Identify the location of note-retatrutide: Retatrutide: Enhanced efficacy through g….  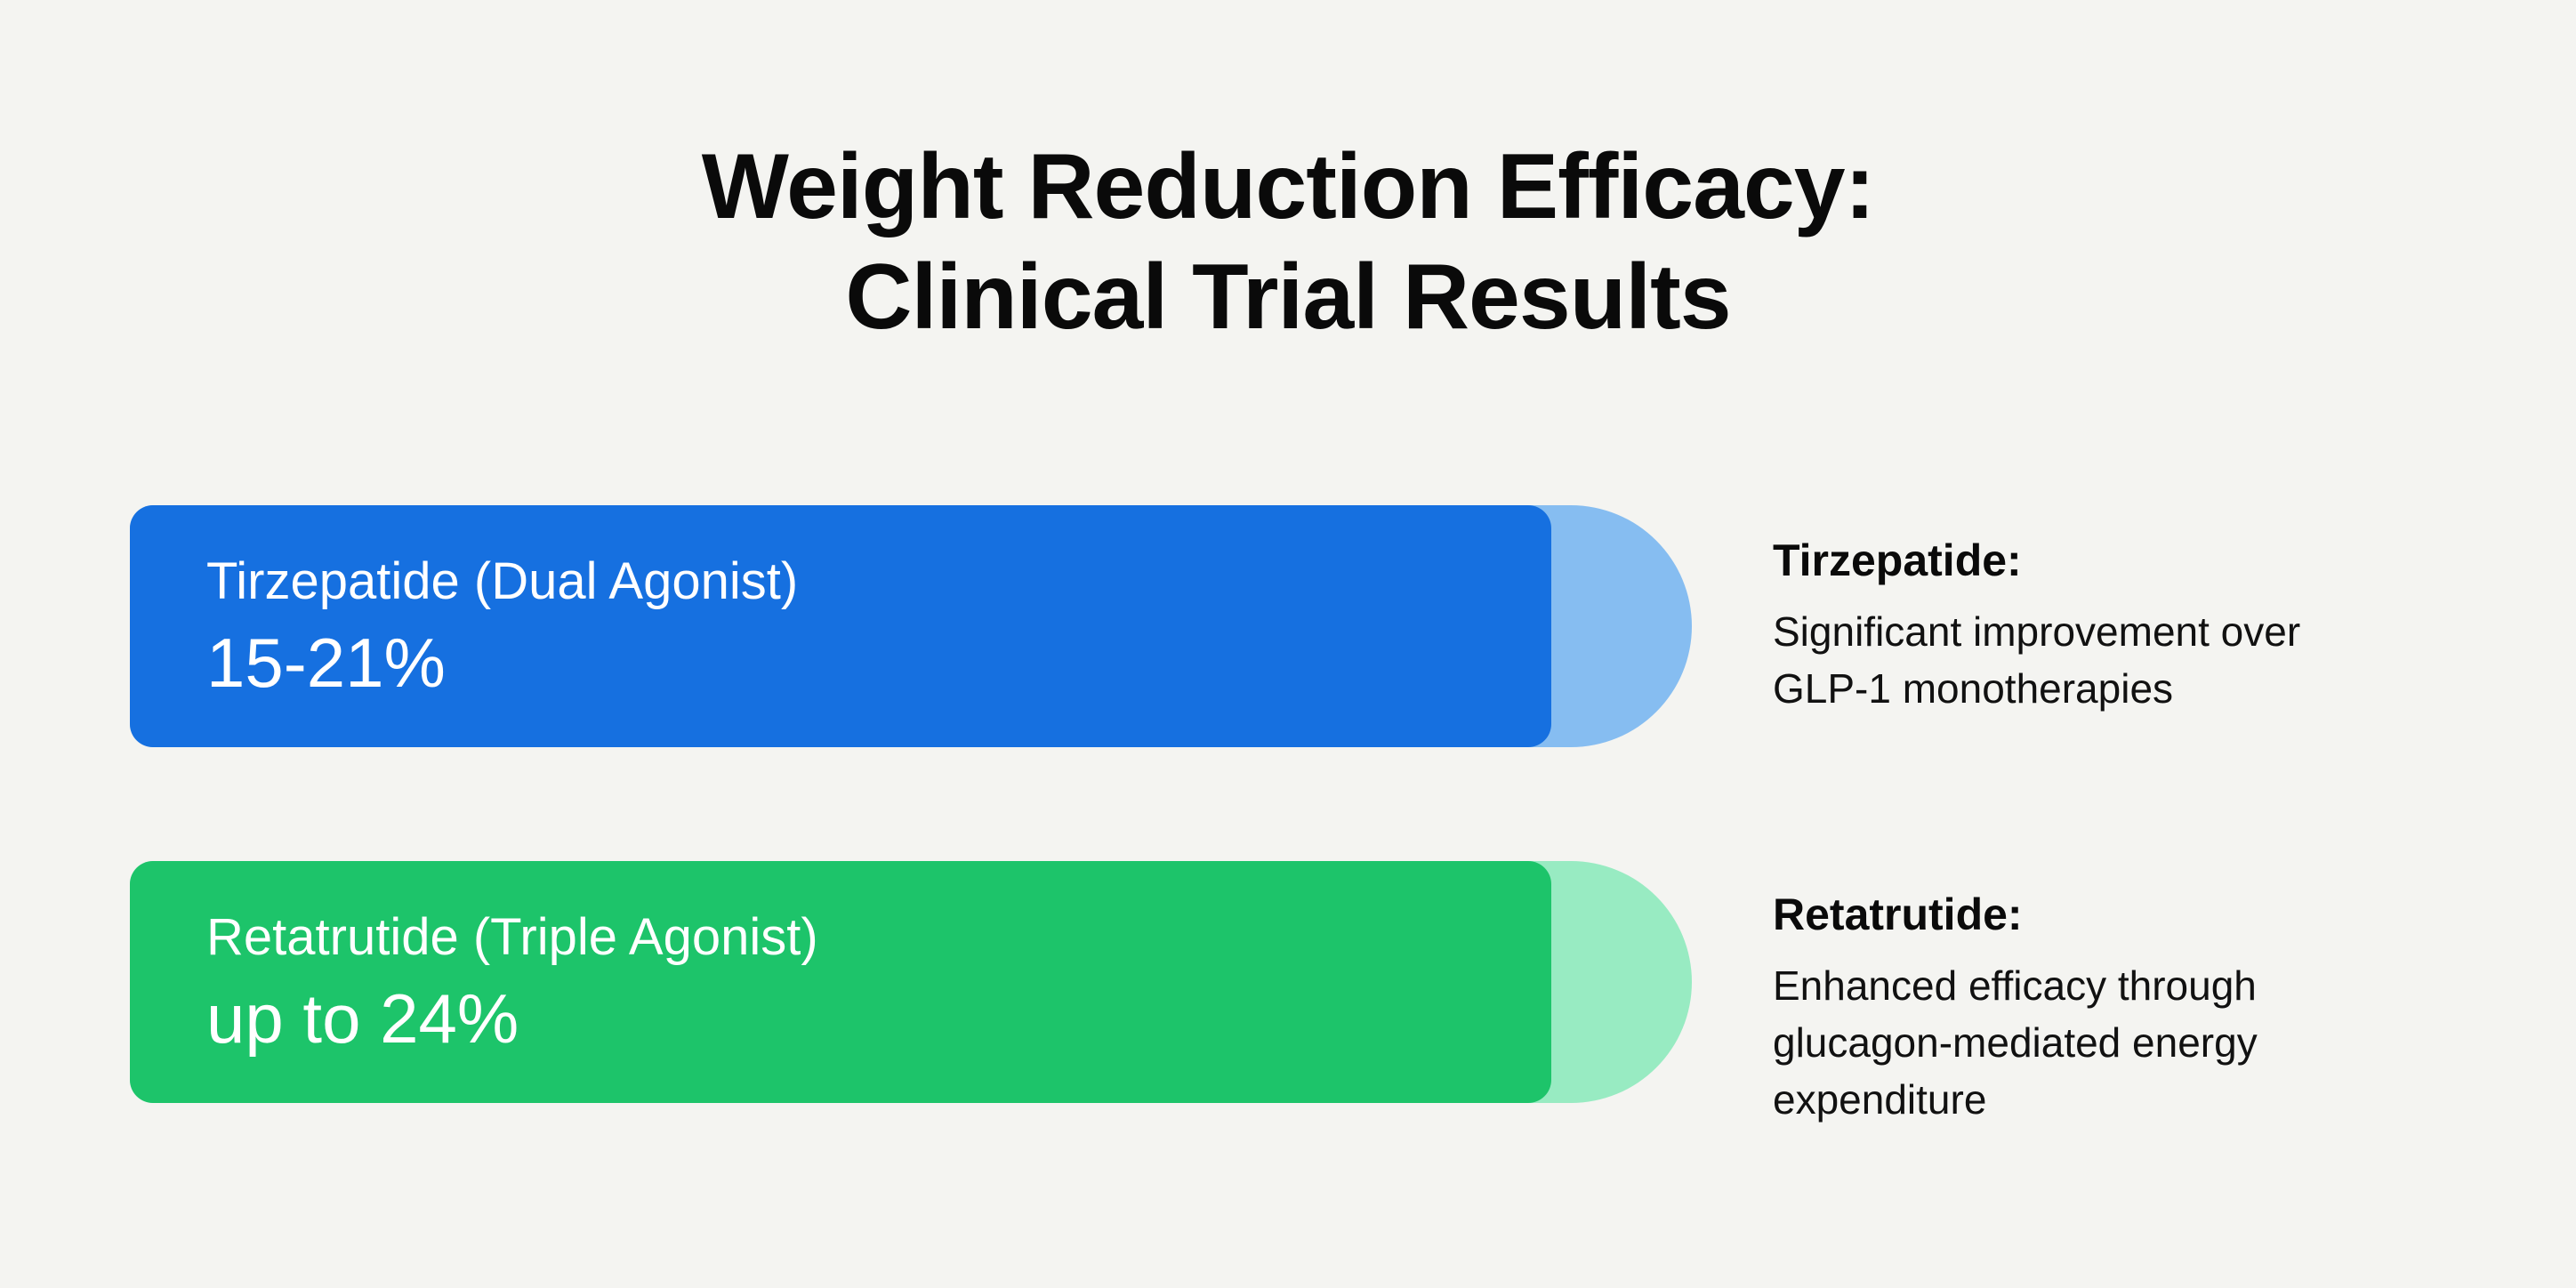
(2137, 1008).